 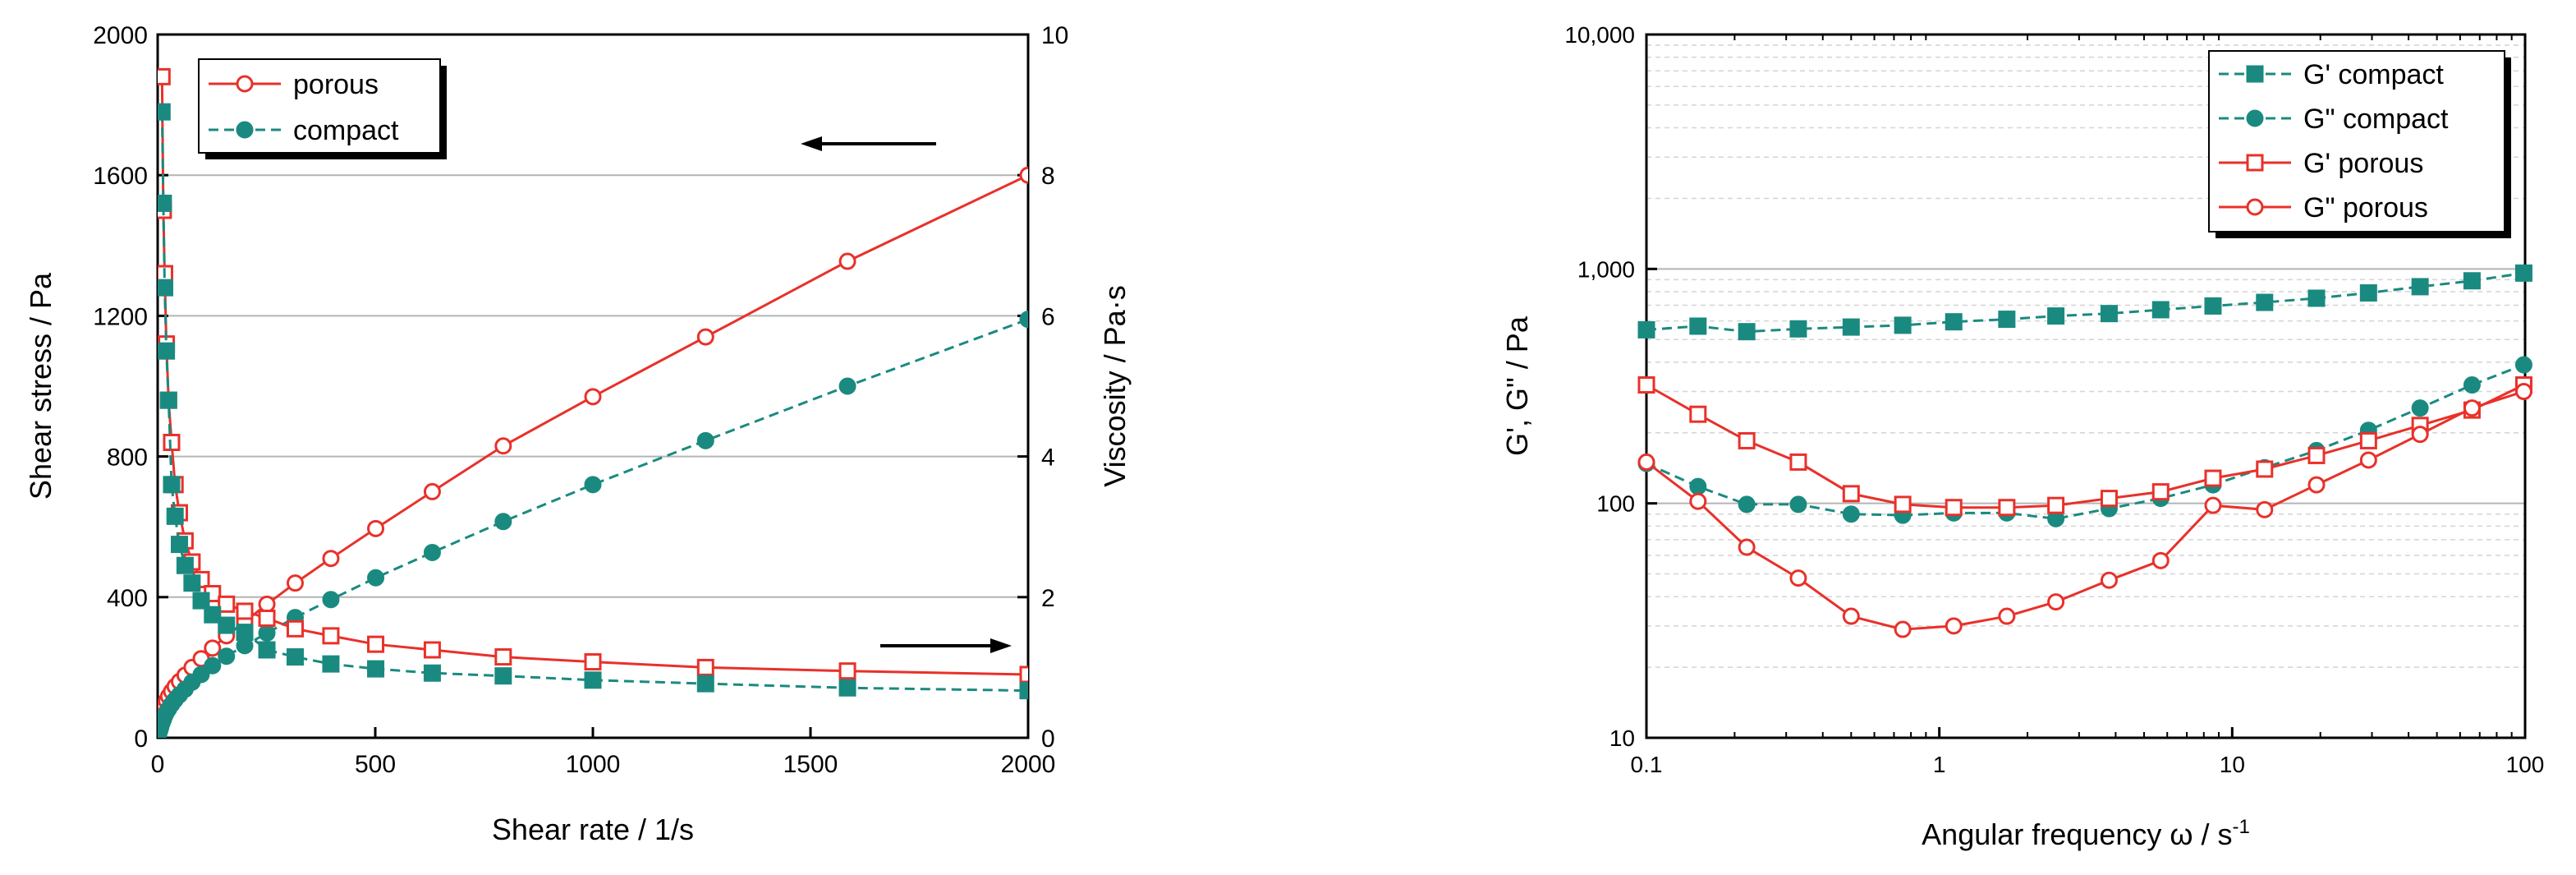 I want to click on x-tick-label: 1000, so click(x=593, y=764).